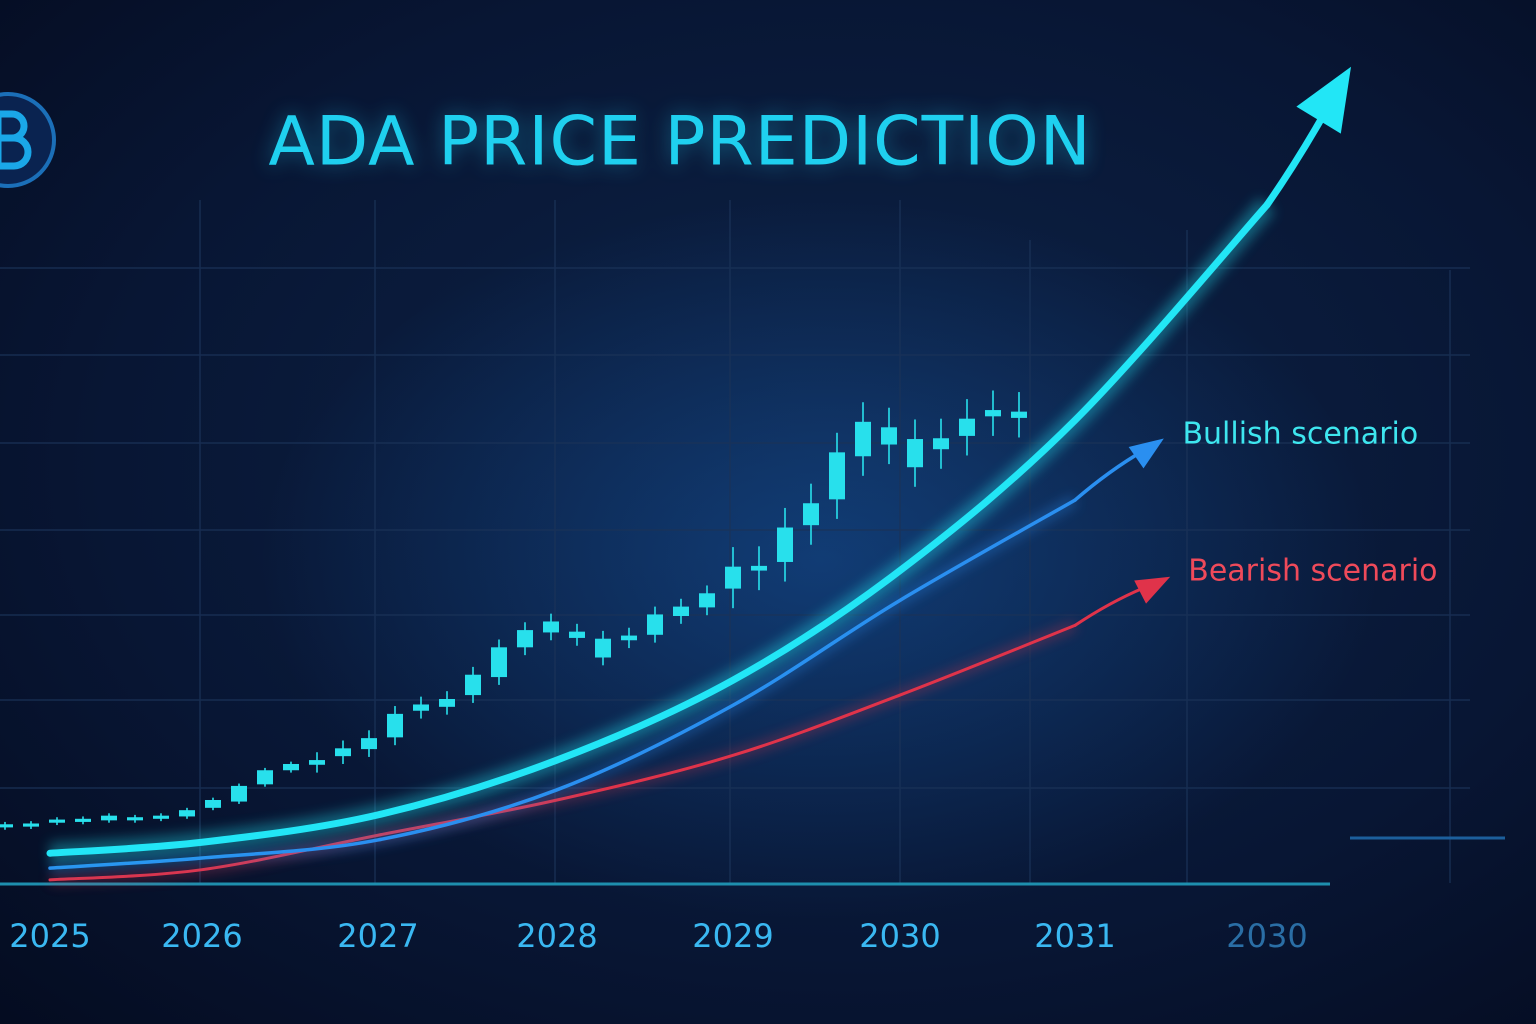  I want to click on x-tick-label: 2025, so click(49, 936).